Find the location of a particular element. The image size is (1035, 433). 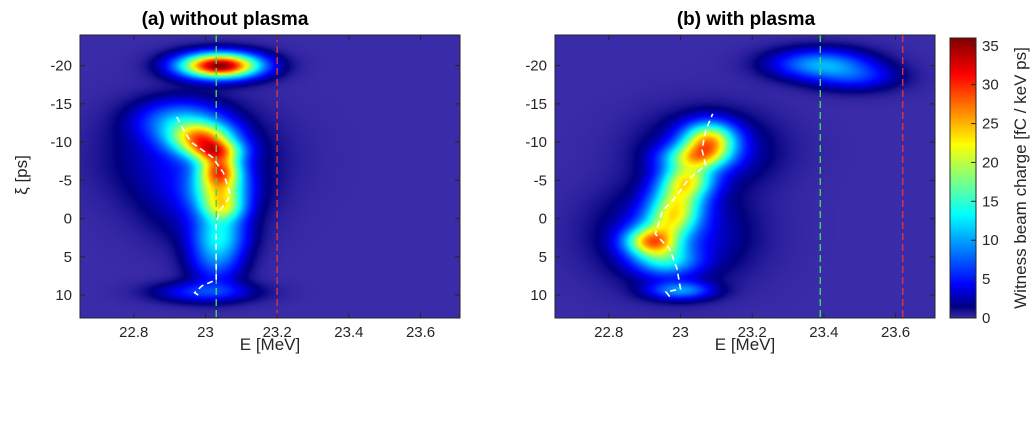

panel-a-title: (a) without plasma is located at coordinates (225, 19).